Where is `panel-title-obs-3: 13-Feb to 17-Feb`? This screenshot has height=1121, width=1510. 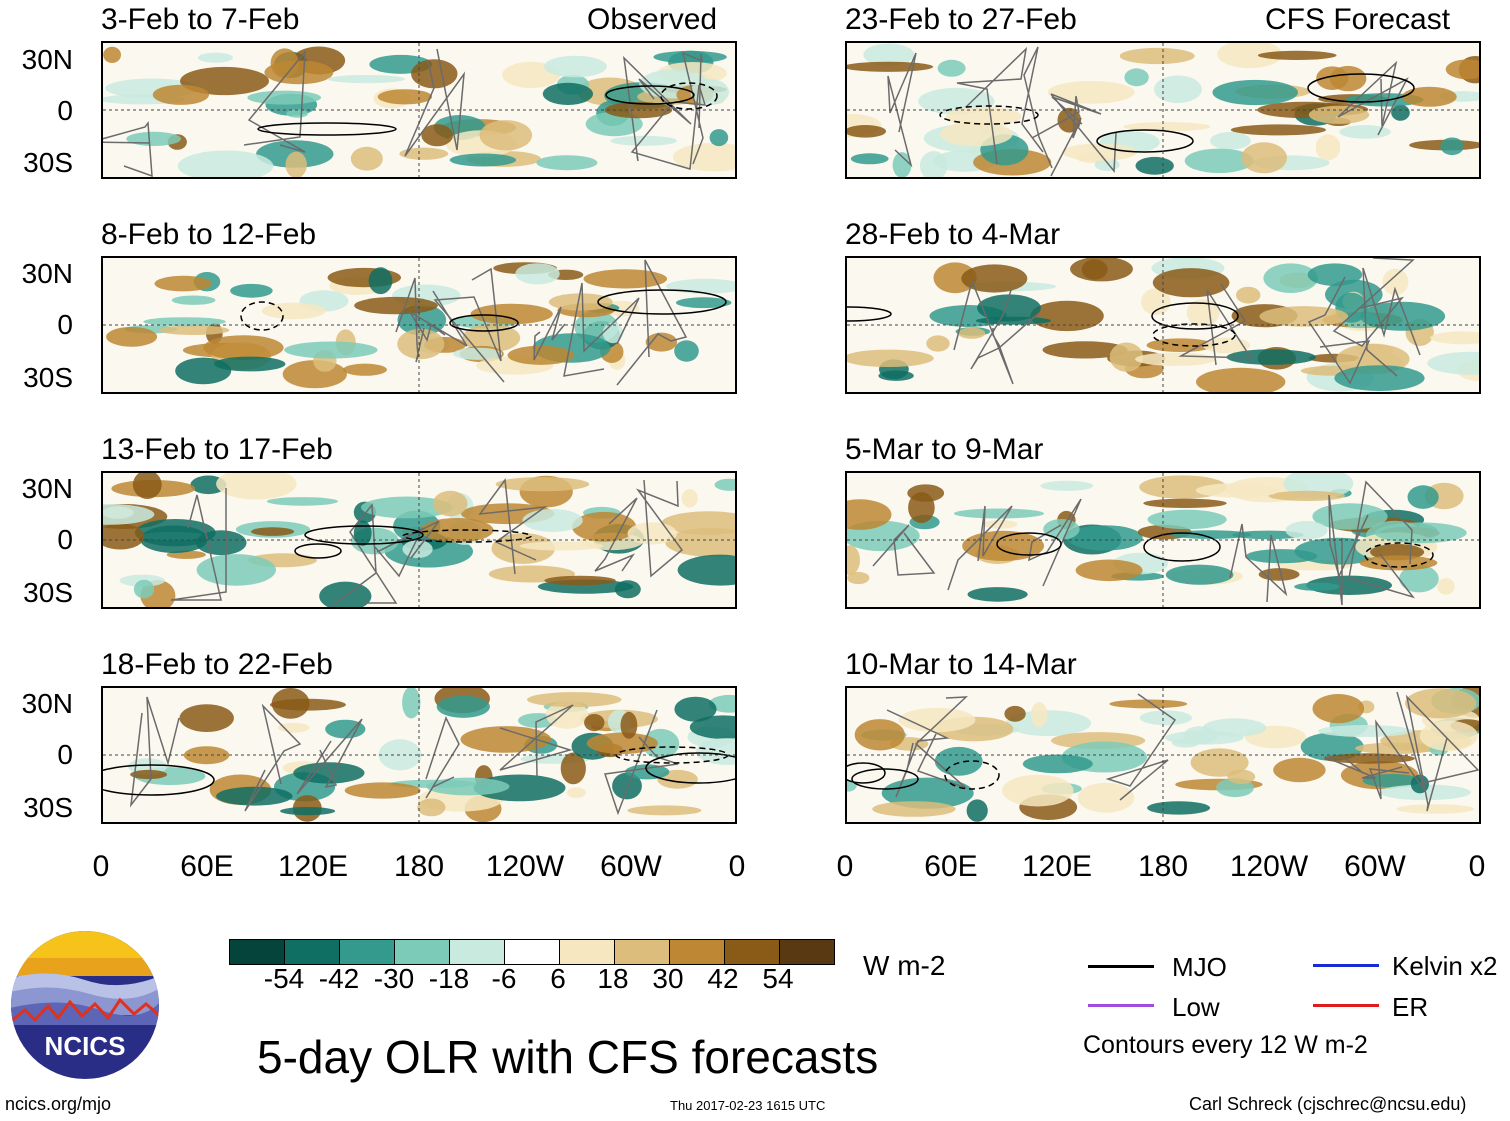 panel-title-obs-3: 13-Feb to 17-Feb is located at coordinates (217, 449).